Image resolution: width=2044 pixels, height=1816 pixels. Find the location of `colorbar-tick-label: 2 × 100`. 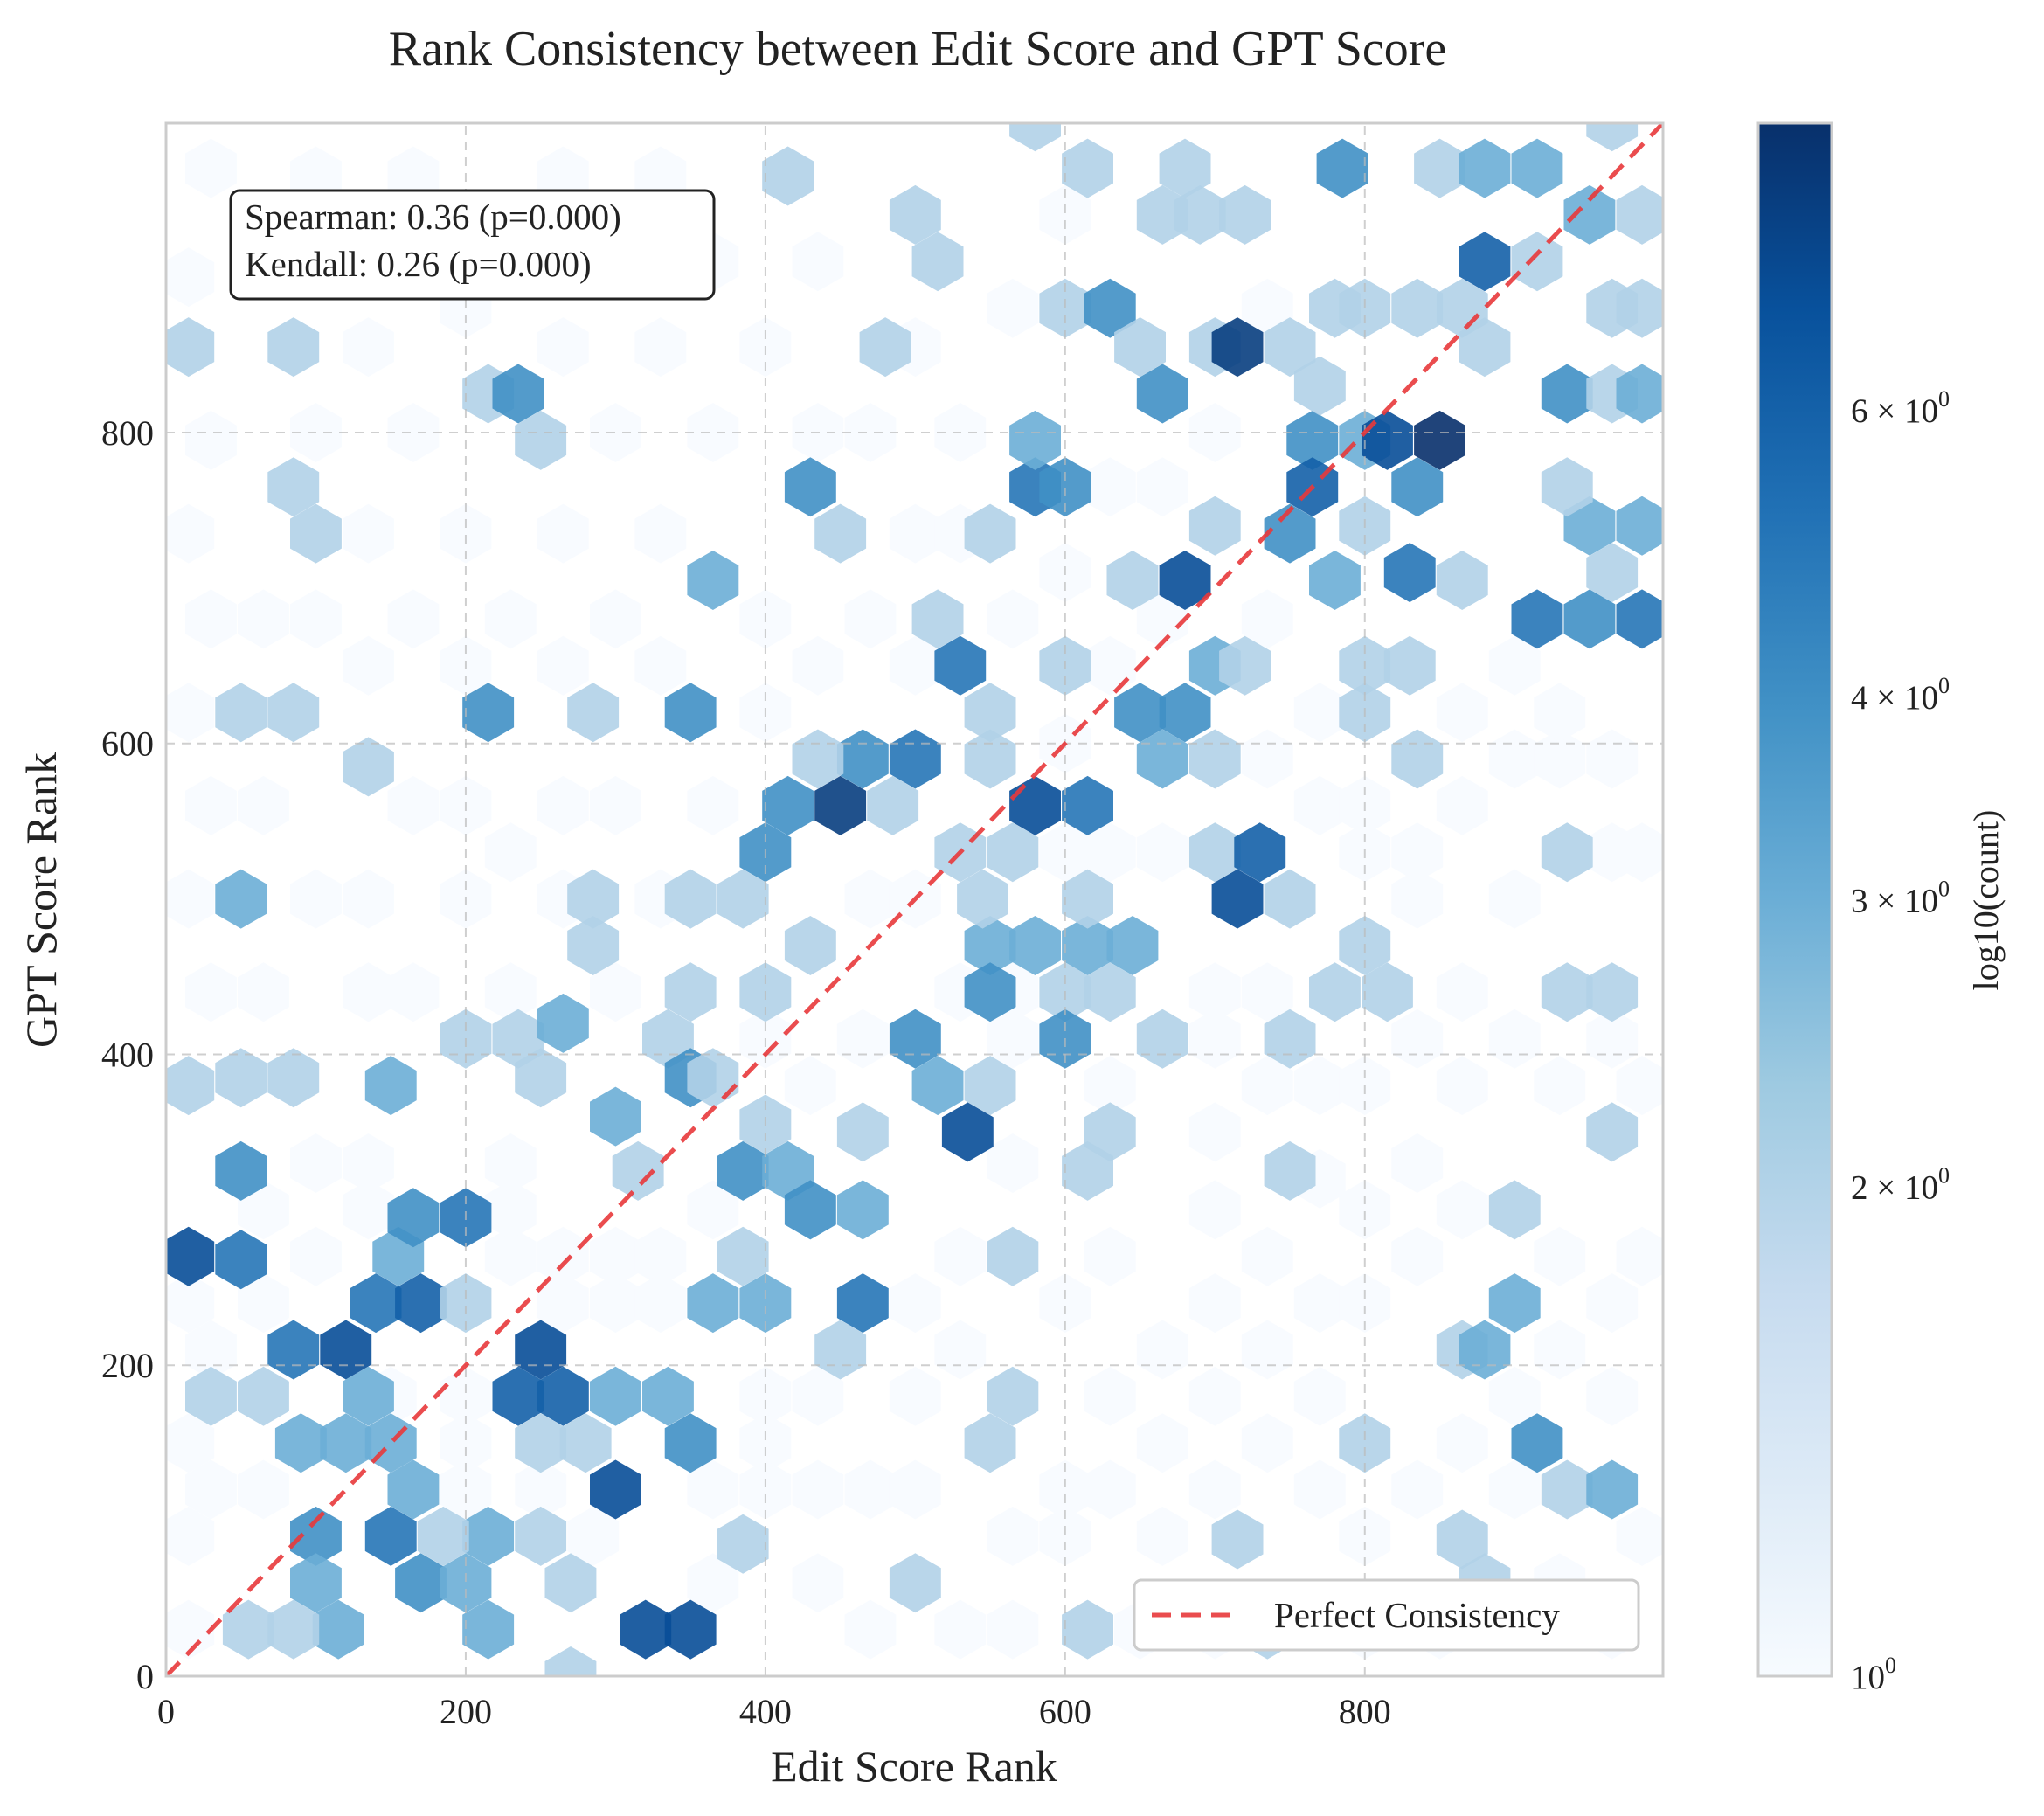

colorbar-tick-label: 2 × 100 is located at coordinates (1900, 1184).